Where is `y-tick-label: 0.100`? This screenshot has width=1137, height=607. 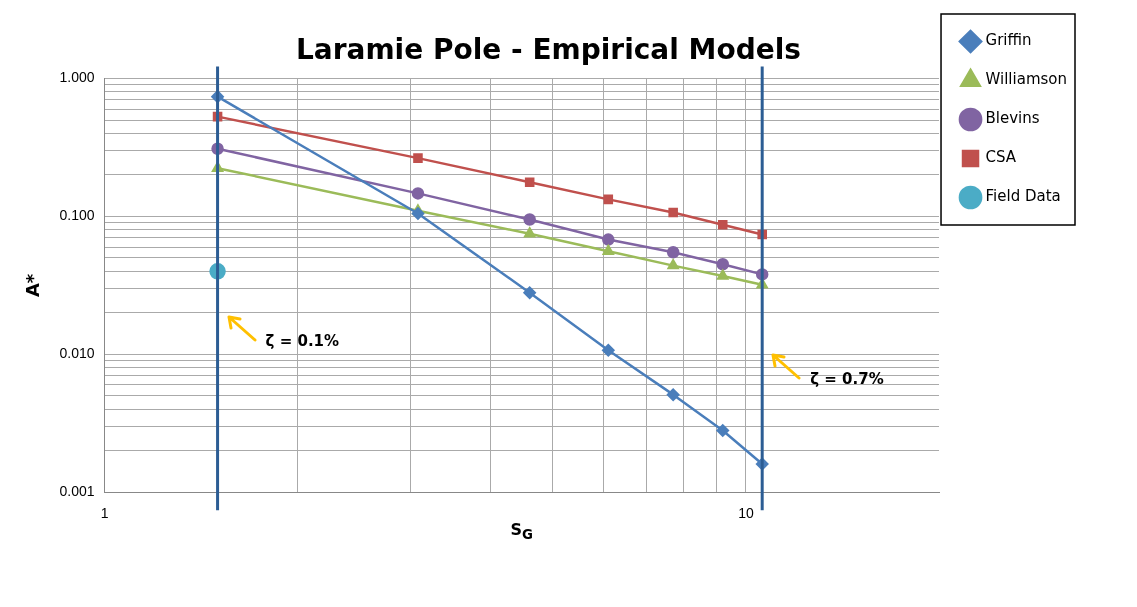 y-tick-label: 0.100 is located at coordinates (77, 215).